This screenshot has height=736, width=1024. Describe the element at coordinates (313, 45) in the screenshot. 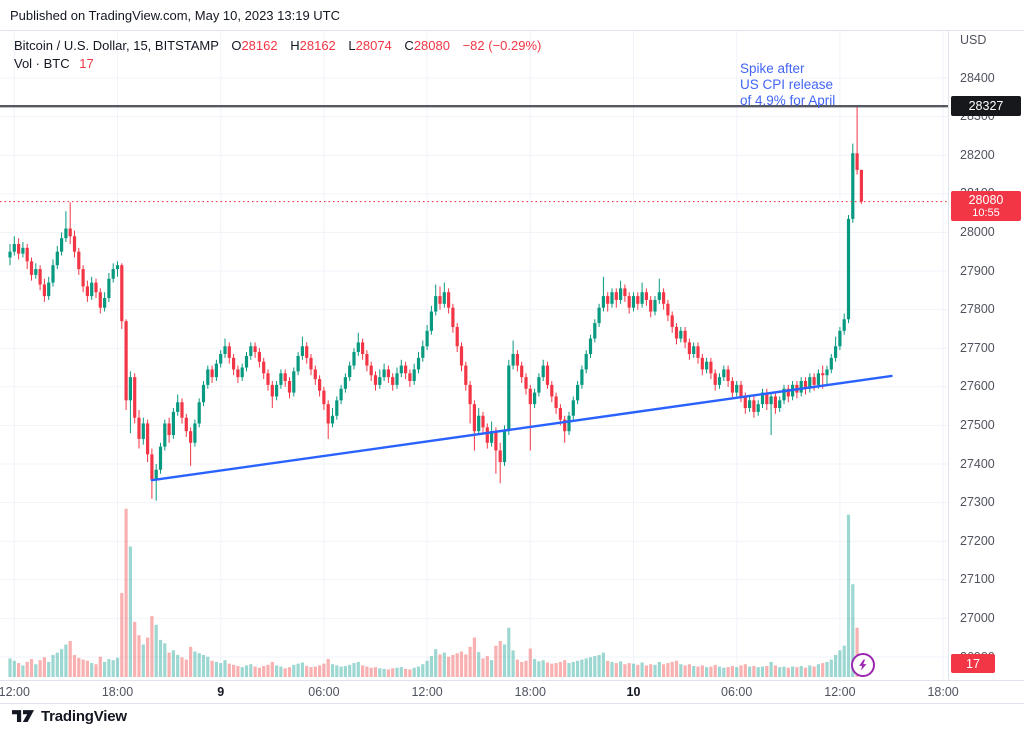

I see `ohlc-high: H28162` at that location.